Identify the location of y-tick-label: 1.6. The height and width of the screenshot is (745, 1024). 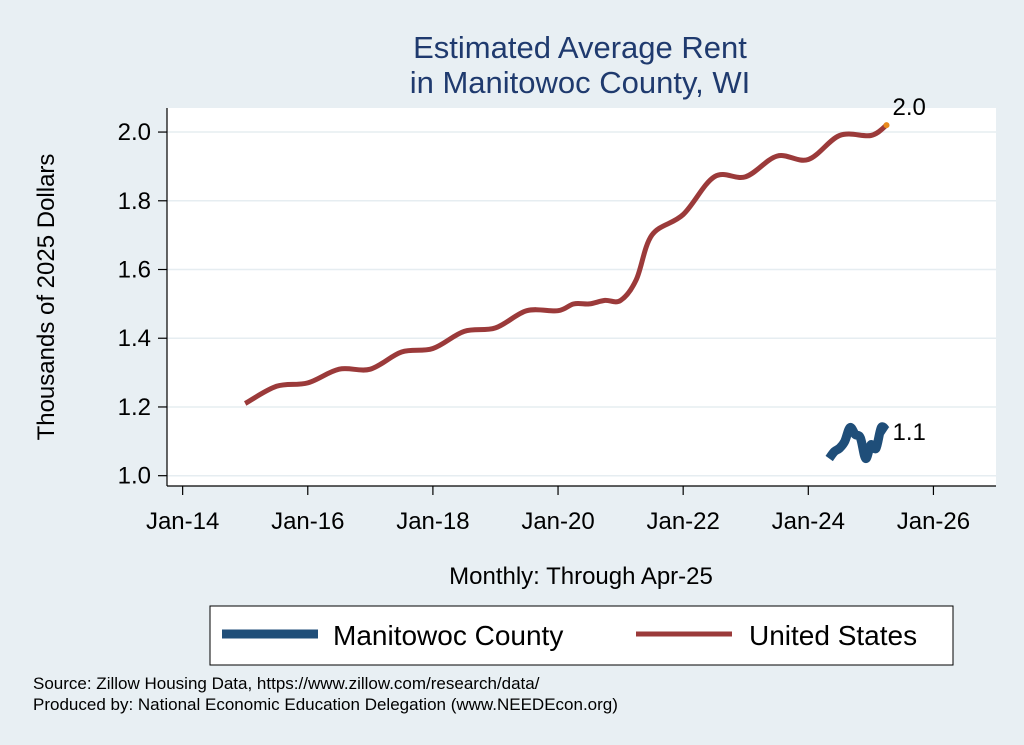
(134, 270).